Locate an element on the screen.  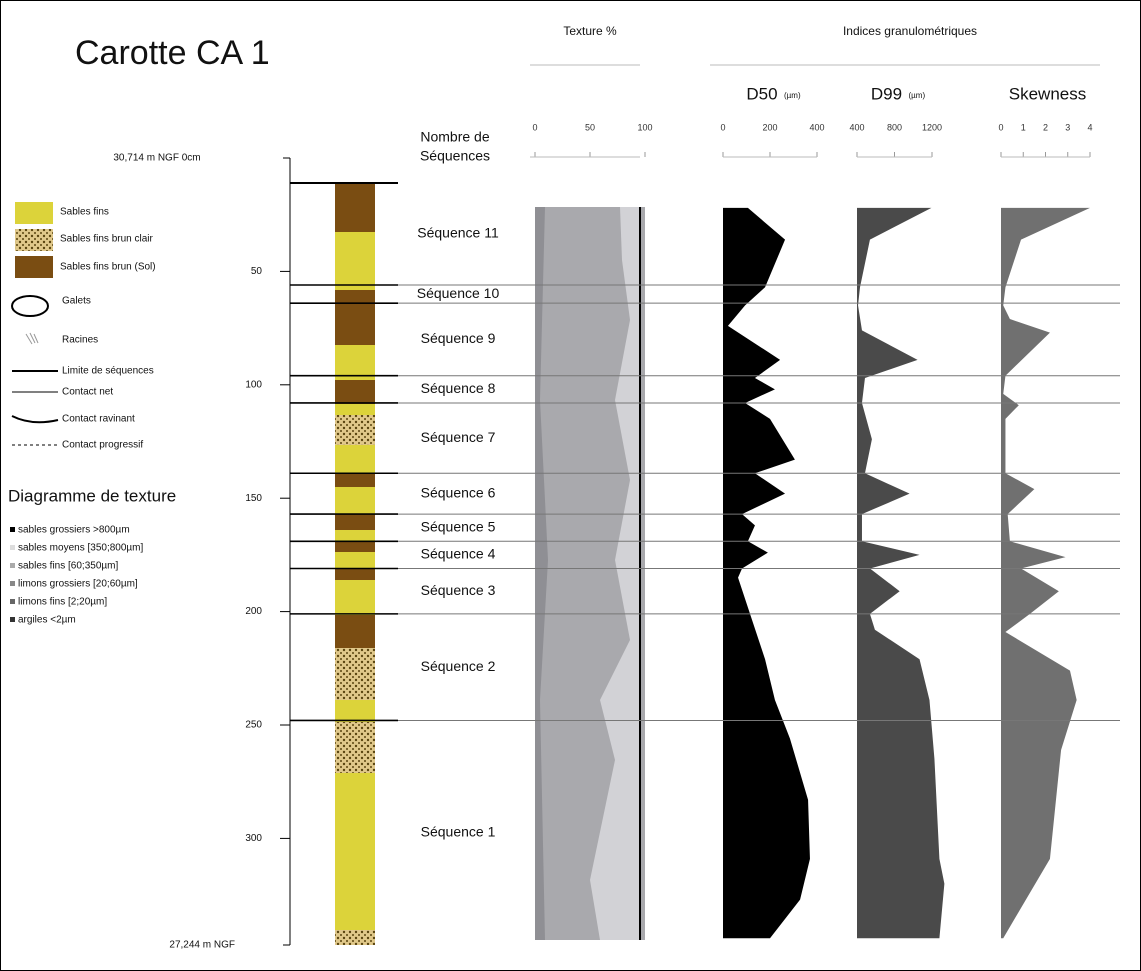
sequence-heading: Nombre de is located at coordinates (454, 137).